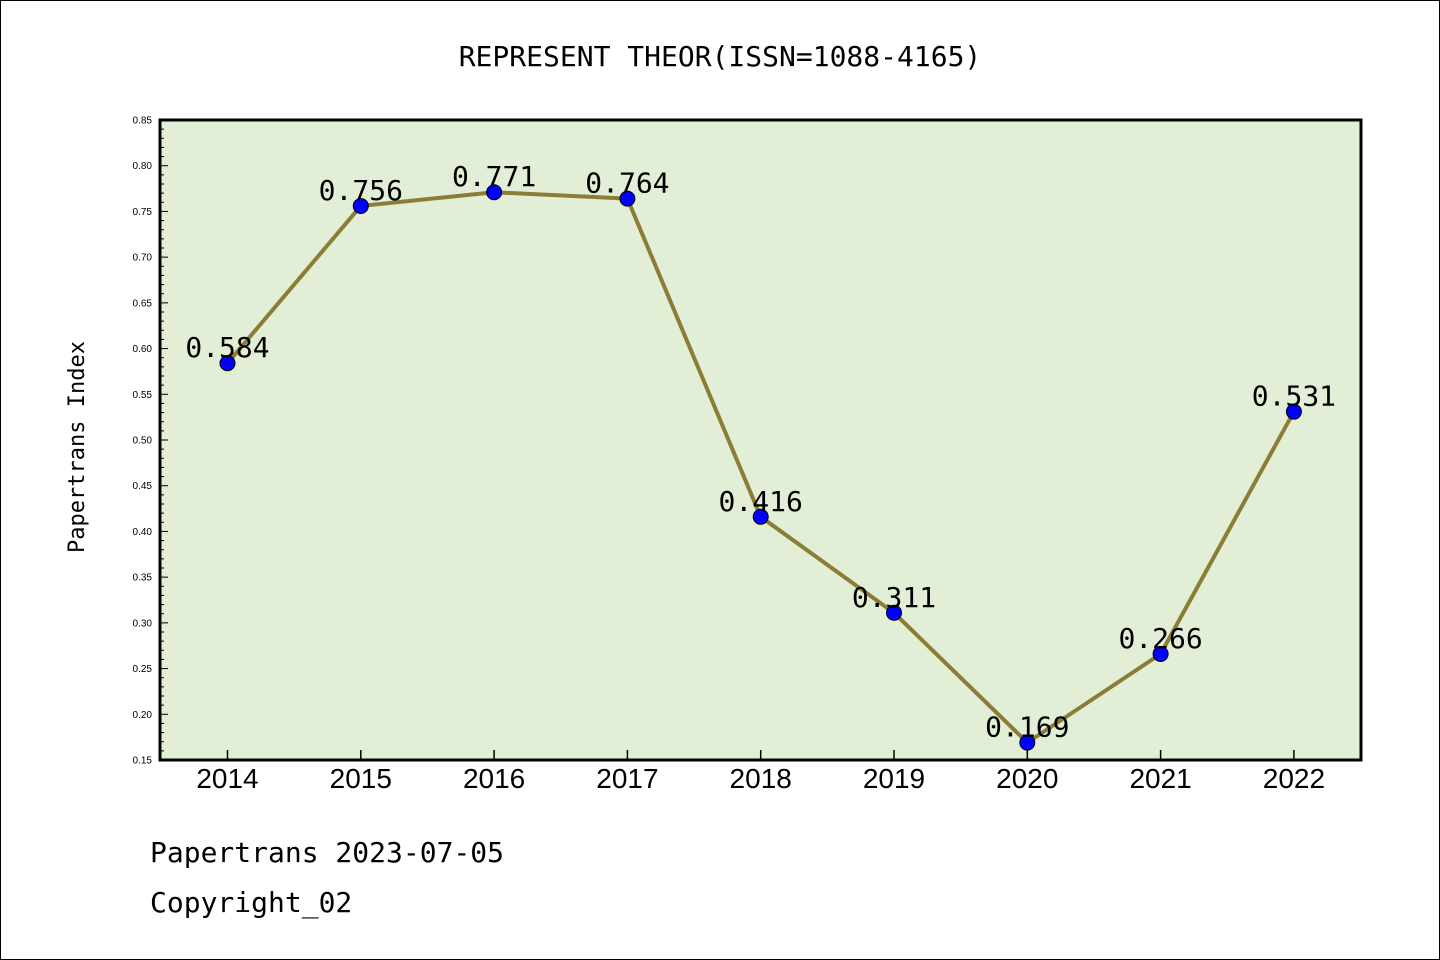  What do you see at coordinates (143, 212) in the screenshot?
I see `y-tick-label: 0.75` at bounding box center [143, 212].